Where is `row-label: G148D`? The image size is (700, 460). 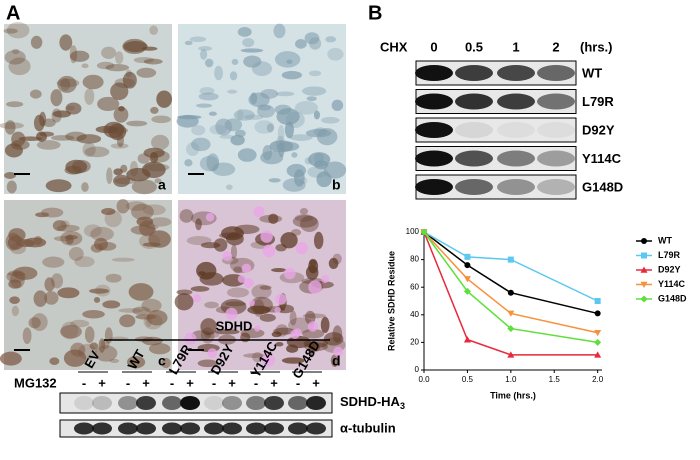 row-label: G148D is located at coordinates (602, 186).